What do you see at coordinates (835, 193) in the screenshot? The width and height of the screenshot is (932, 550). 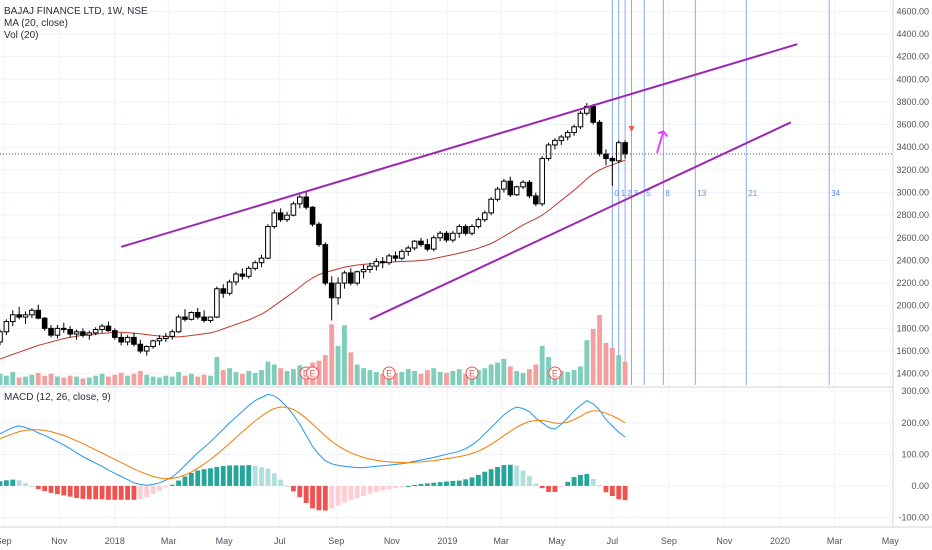 I see `fib-label: 34` at bounding box center [835, 193].